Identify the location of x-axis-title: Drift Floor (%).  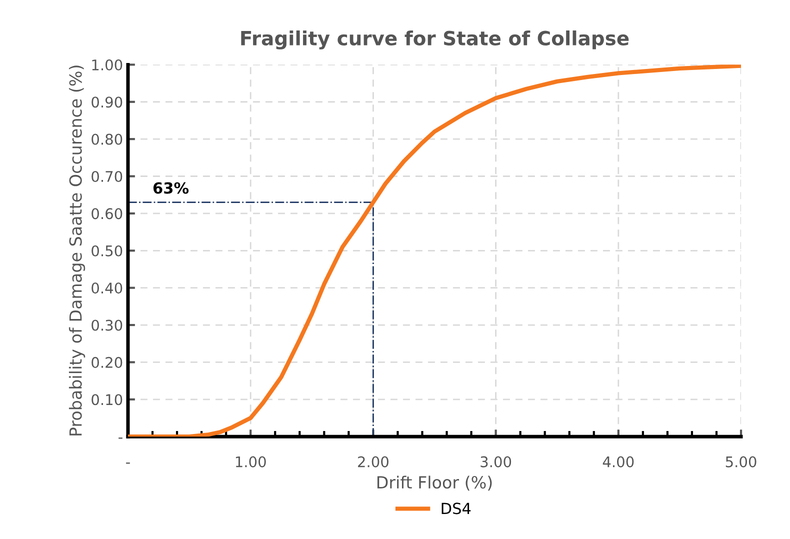
(434, 483).